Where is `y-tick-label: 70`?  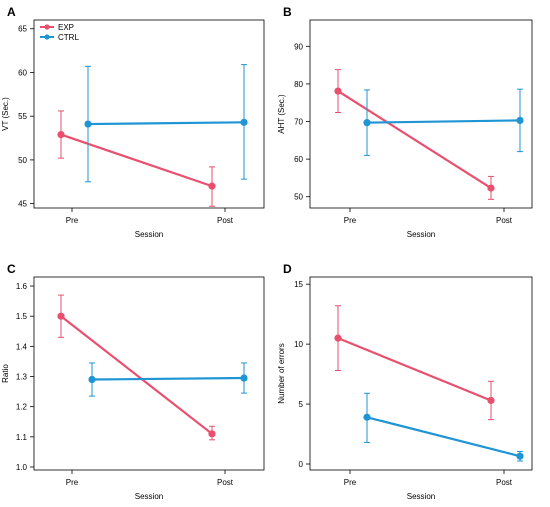
y-tick-label: 70 is located at coordinates (298, 122).